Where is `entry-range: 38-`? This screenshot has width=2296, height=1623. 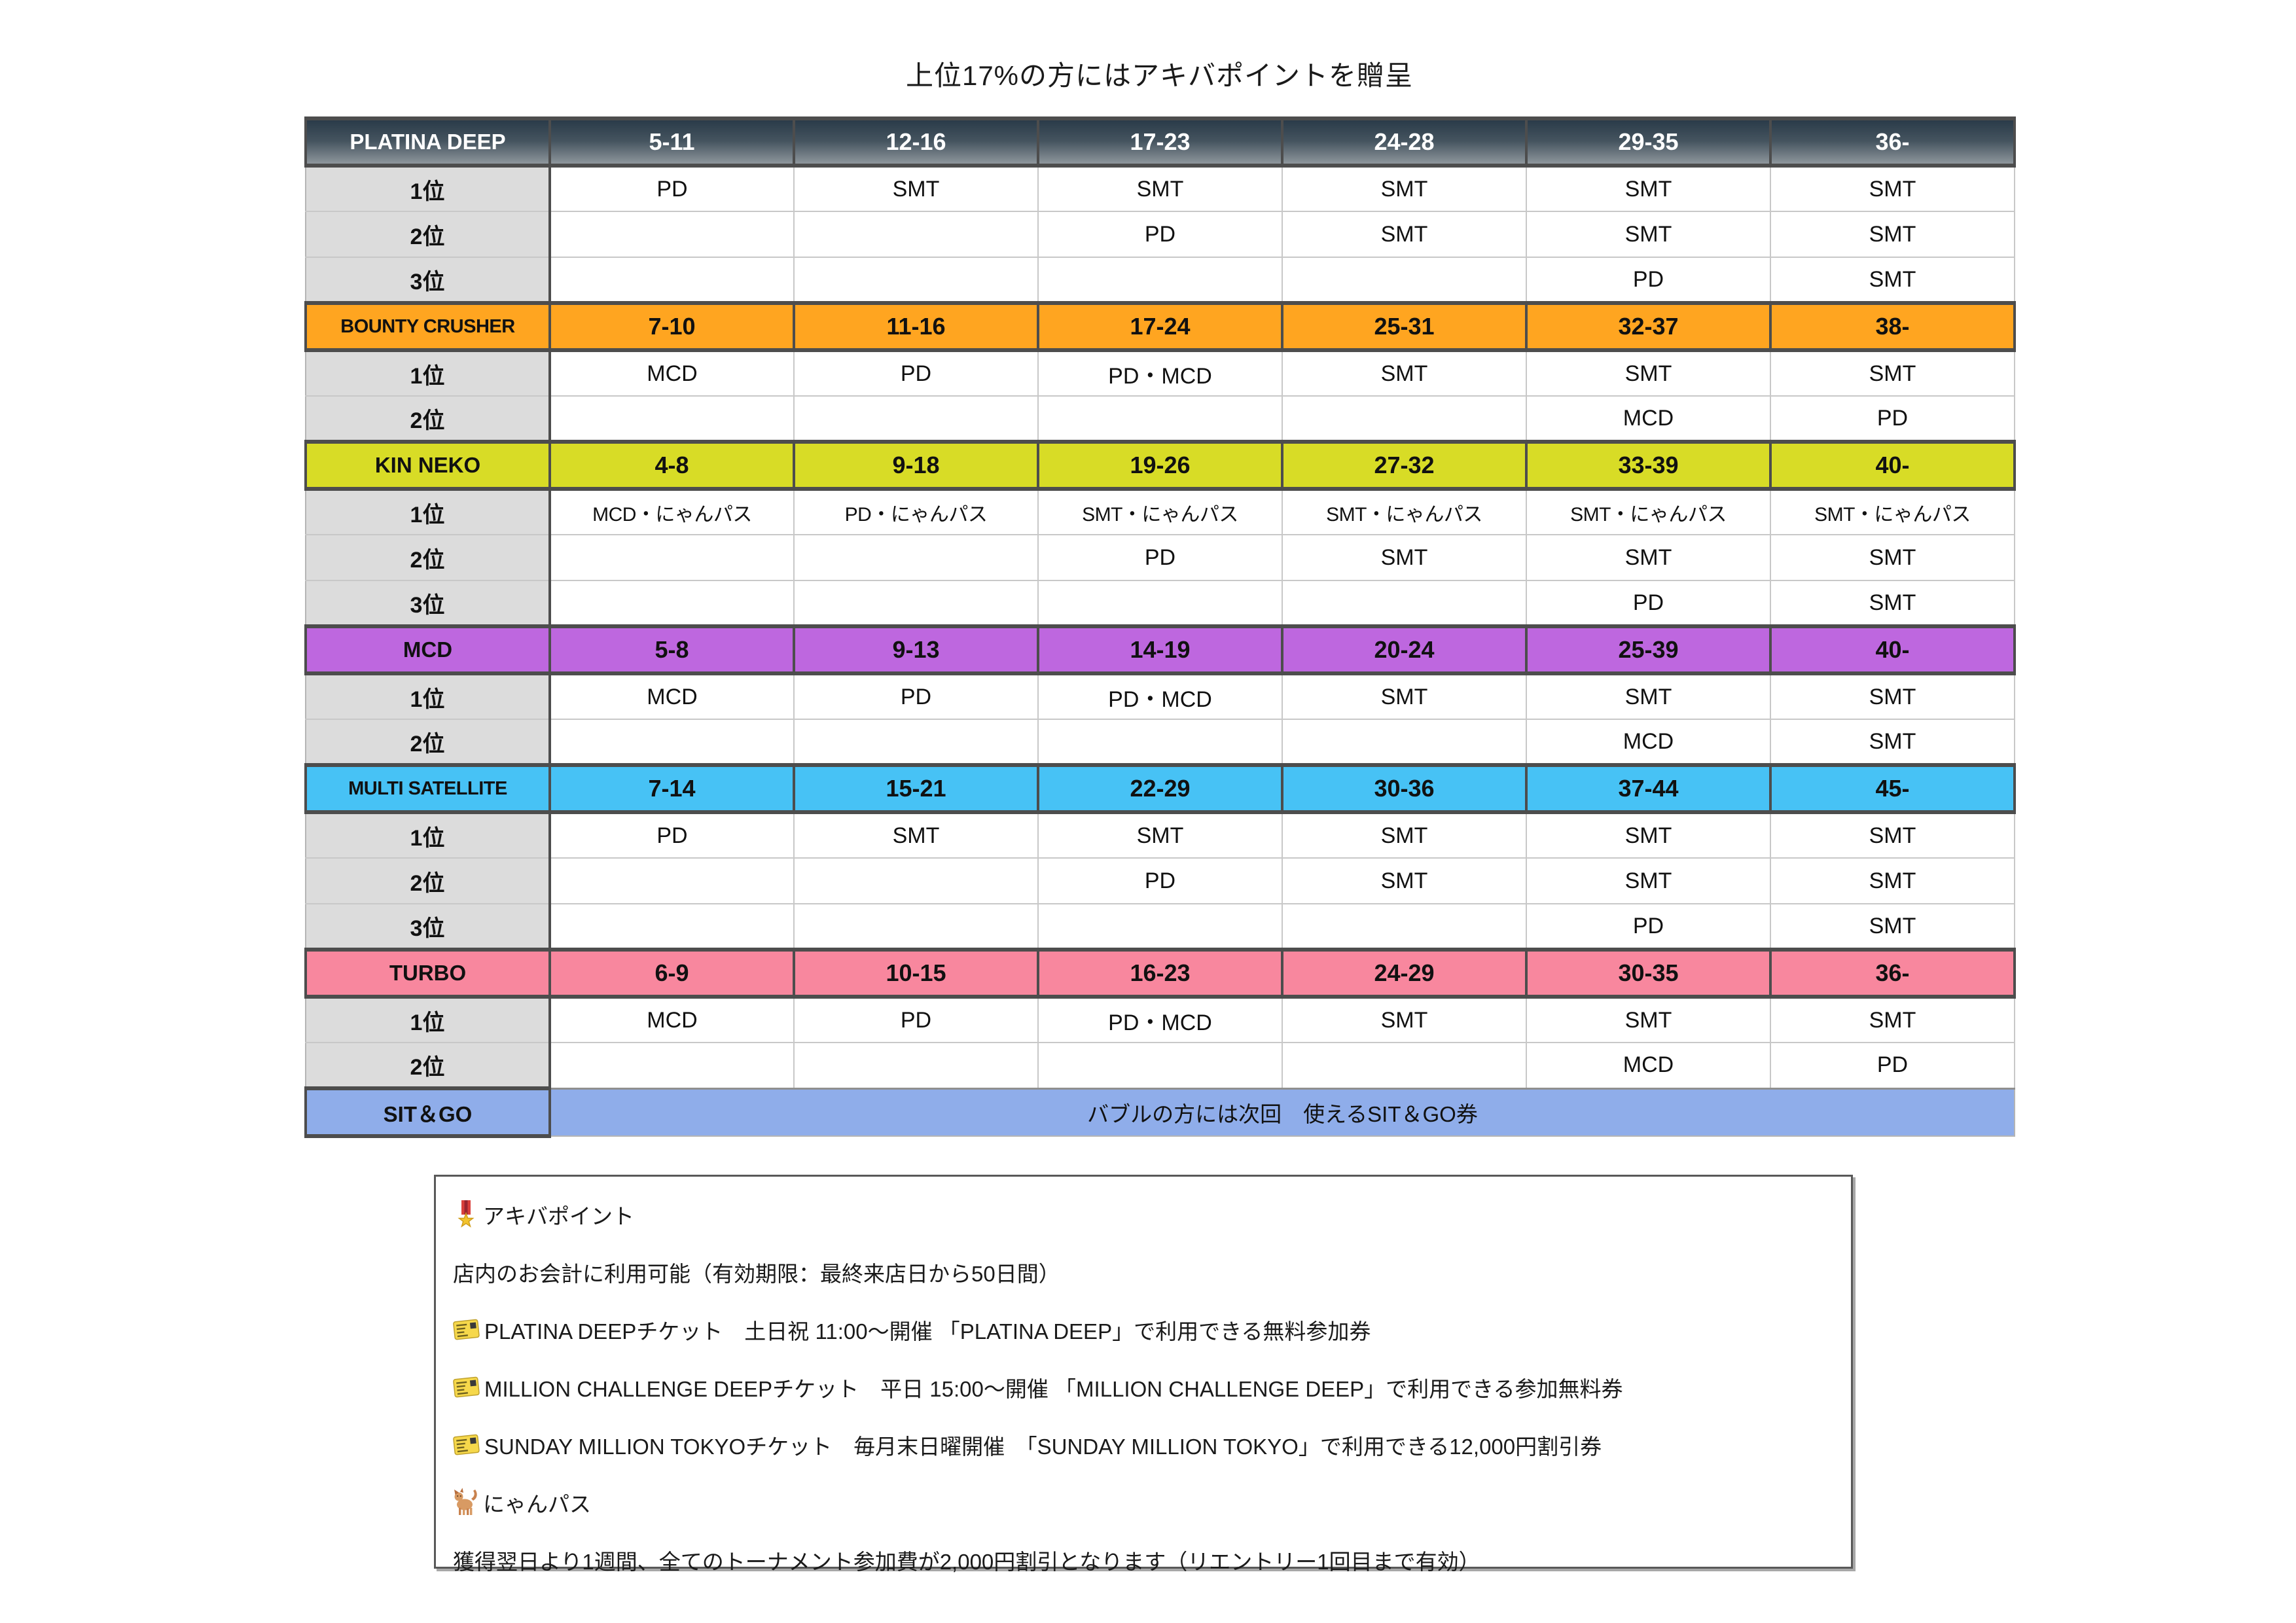 entry-range: 38- is located at coordinates (1892, 326).